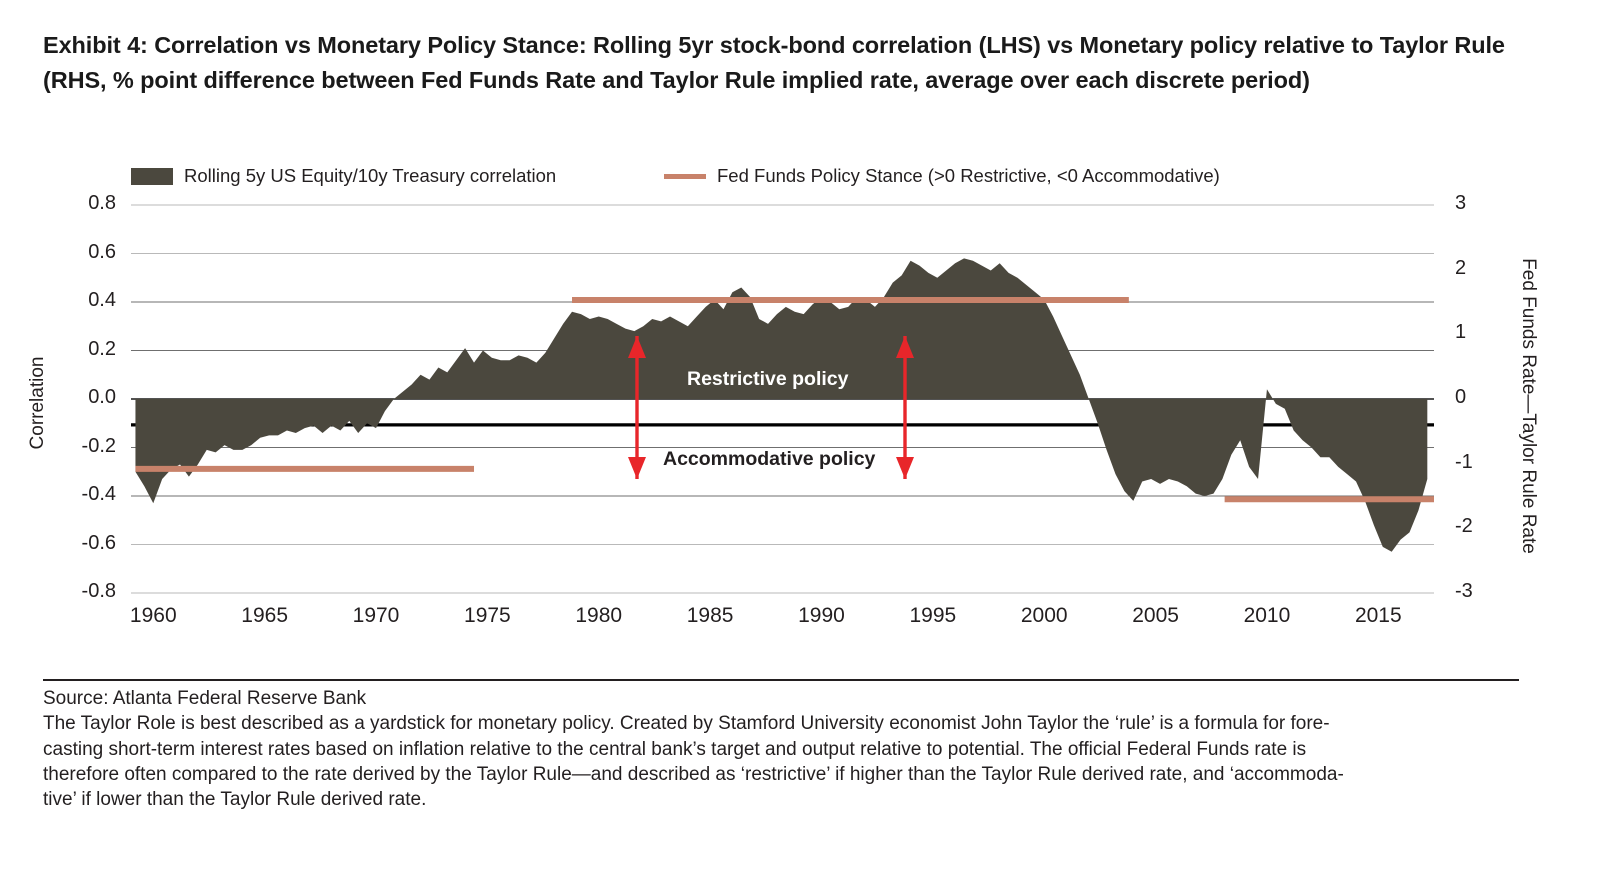  I want to click on x-tick: 1960, so click(153, 615).